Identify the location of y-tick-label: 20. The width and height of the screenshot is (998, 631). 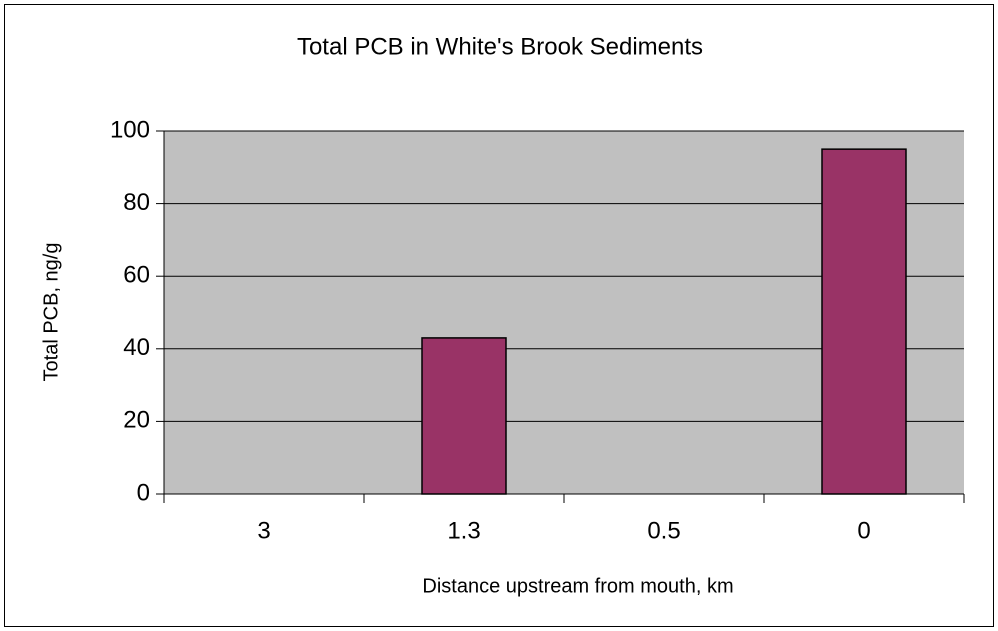
(136, 420).